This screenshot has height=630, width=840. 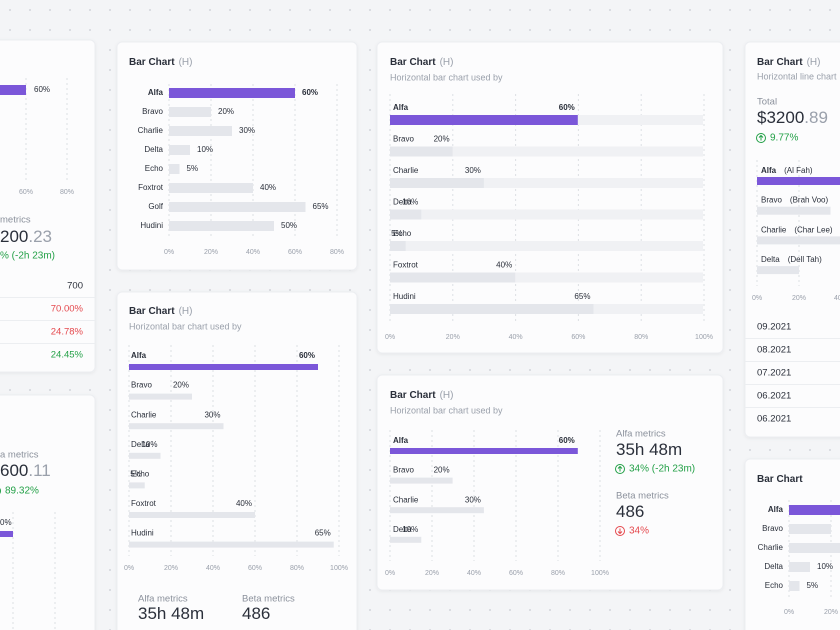 What do you see at coordinates (19, 455) in the screenshot?
I see `metric-label: a metrics` at bounding box center [19, 455].